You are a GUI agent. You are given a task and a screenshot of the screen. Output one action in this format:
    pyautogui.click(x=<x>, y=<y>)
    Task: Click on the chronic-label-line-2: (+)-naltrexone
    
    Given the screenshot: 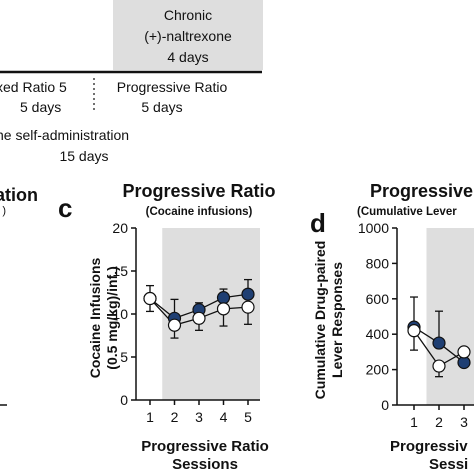 What is the action you would take?
    pyautogui.click(x=188, y=36)
    